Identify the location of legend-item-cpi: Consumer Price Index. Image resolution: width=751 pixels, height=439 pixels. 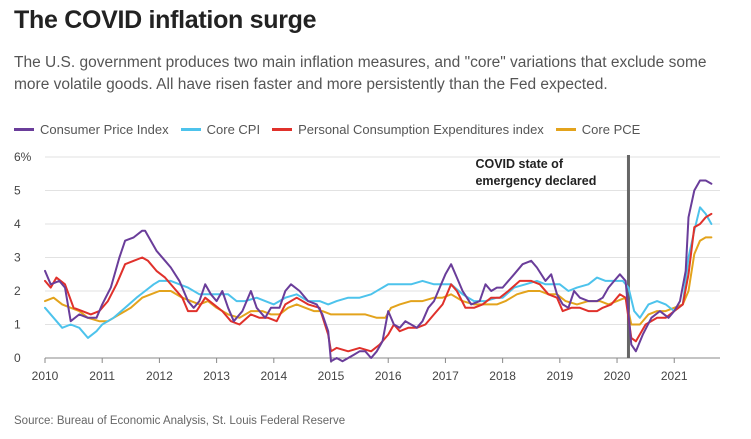
(91, 129).